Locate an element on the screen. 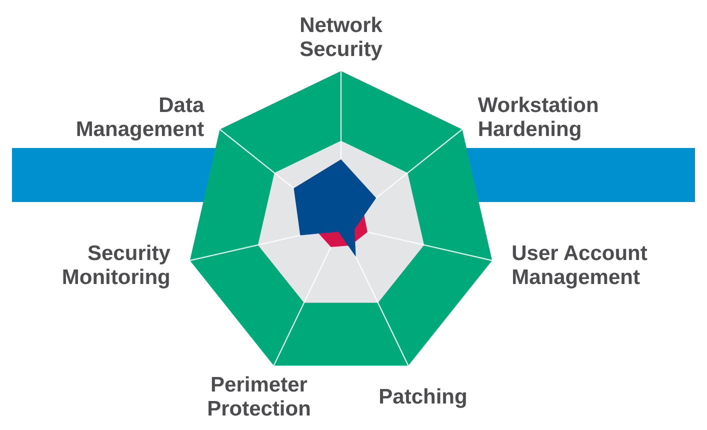 The height and width of the screenshot is (430, 707). spoke-label: Security Monitoring is located at coordinates (116, 265).